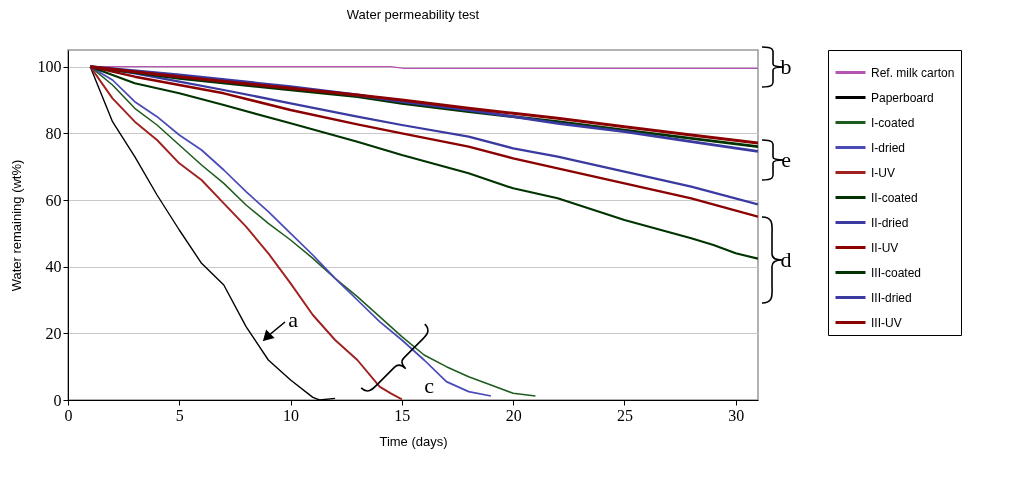 Image resolution: width=1022 pixels, height=498 pixels. I want to click on x-tick-label: 25, so click(624, 415).